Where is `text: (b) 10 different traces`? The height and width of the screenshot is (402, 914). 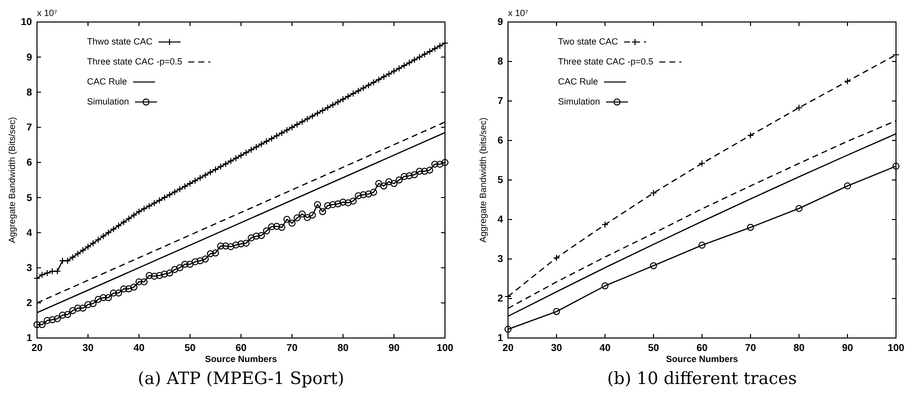
text: (b) 10 different traces is located at coordinates (702, 379).